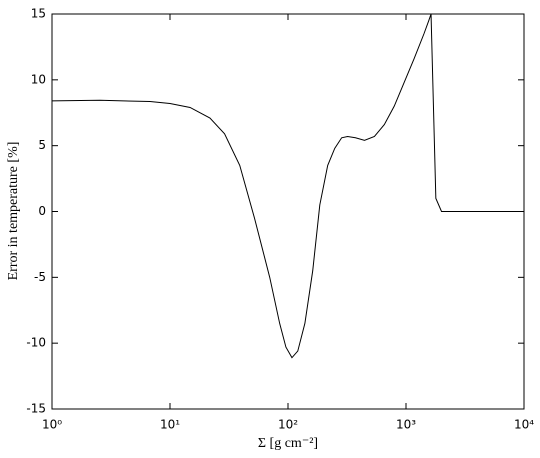 This screenshot has width=540, height=458. Describe the element at coordinates (524, 425) in the screenshot. I see `x-tick-label: 10⁴` at that location.